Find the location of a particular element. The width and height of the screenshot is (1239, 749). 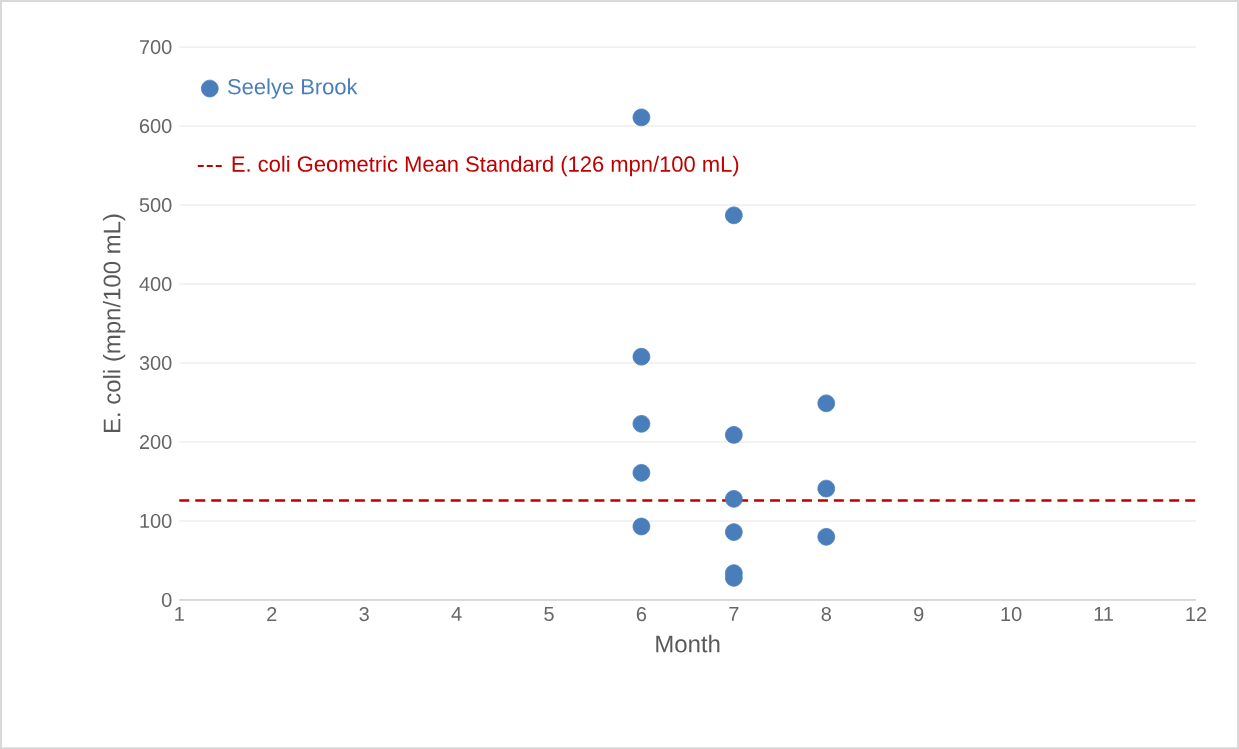

y-tick-label: 0 is located at coordinates (166, 599).